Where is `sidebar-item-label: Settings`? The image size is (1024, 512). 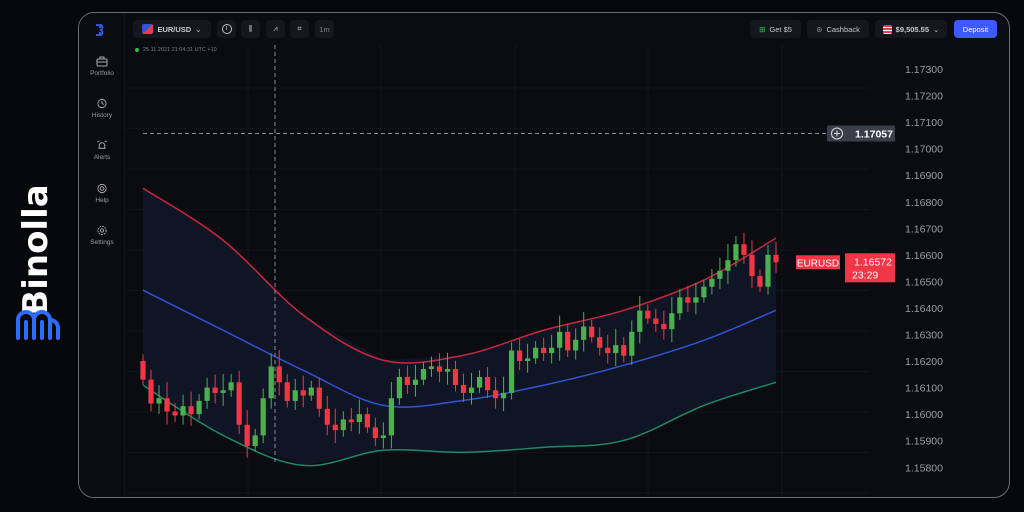 sidebar-item-label: Settings is located at coordinates (102, 242).